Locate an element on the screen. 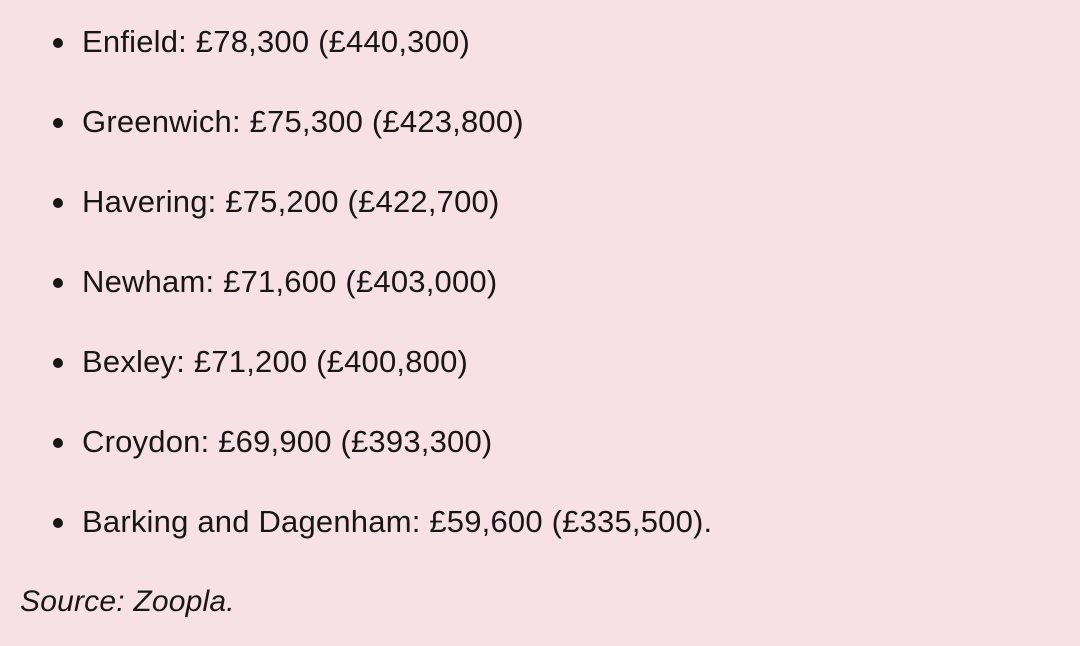 Image resolution: width=1080 pixels, height=646 pixels. list-item-text: Havering: £75,200 (£422,700) is located at coordinates (291, 201).